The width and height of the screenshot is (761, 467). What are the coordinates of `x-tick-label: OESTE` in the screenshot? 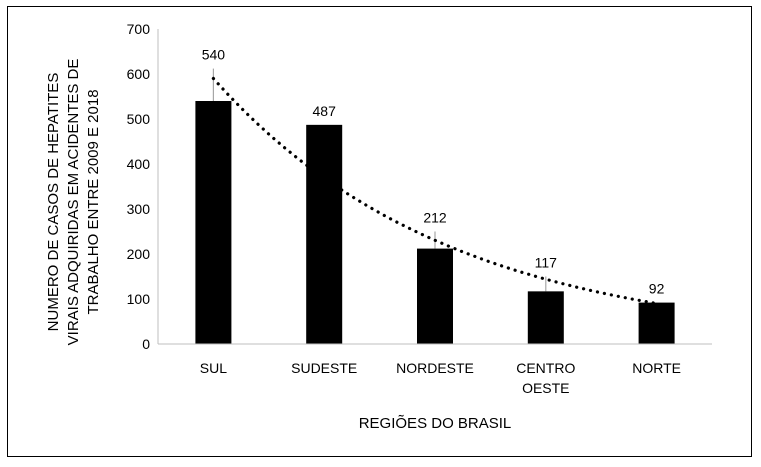 It's located at (545, 388).